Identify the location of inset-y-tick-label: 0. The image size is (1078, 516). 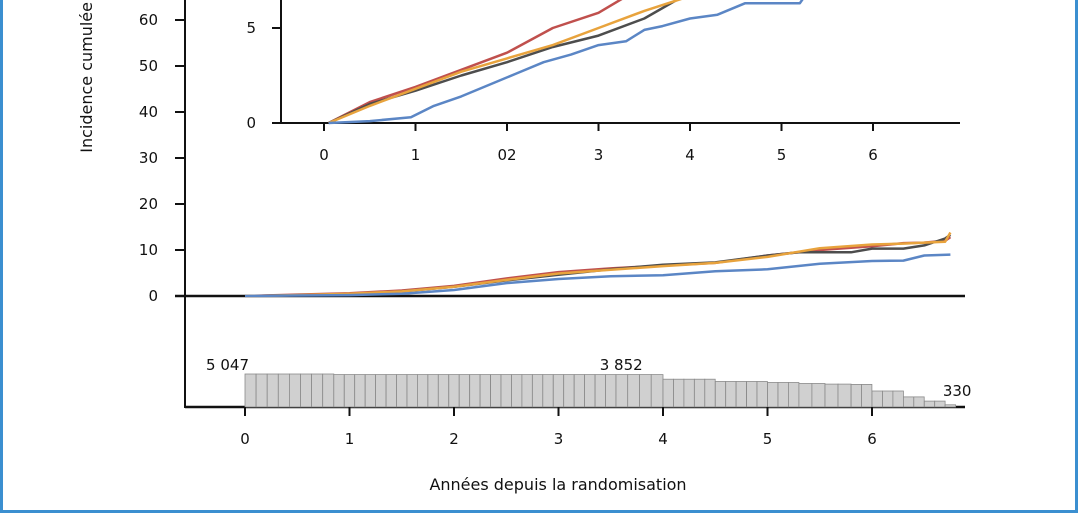
(251, 123).